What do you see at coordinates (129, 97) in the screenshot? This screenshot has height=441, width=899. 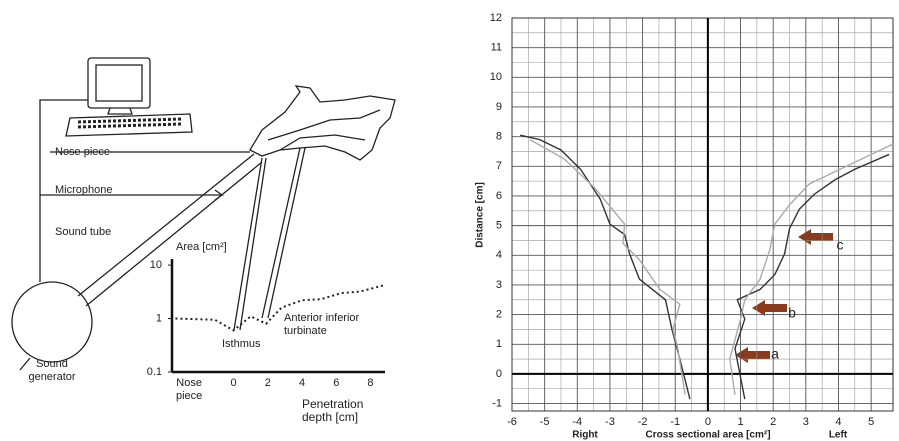 I see `computer` at bounding box center [129, 97].